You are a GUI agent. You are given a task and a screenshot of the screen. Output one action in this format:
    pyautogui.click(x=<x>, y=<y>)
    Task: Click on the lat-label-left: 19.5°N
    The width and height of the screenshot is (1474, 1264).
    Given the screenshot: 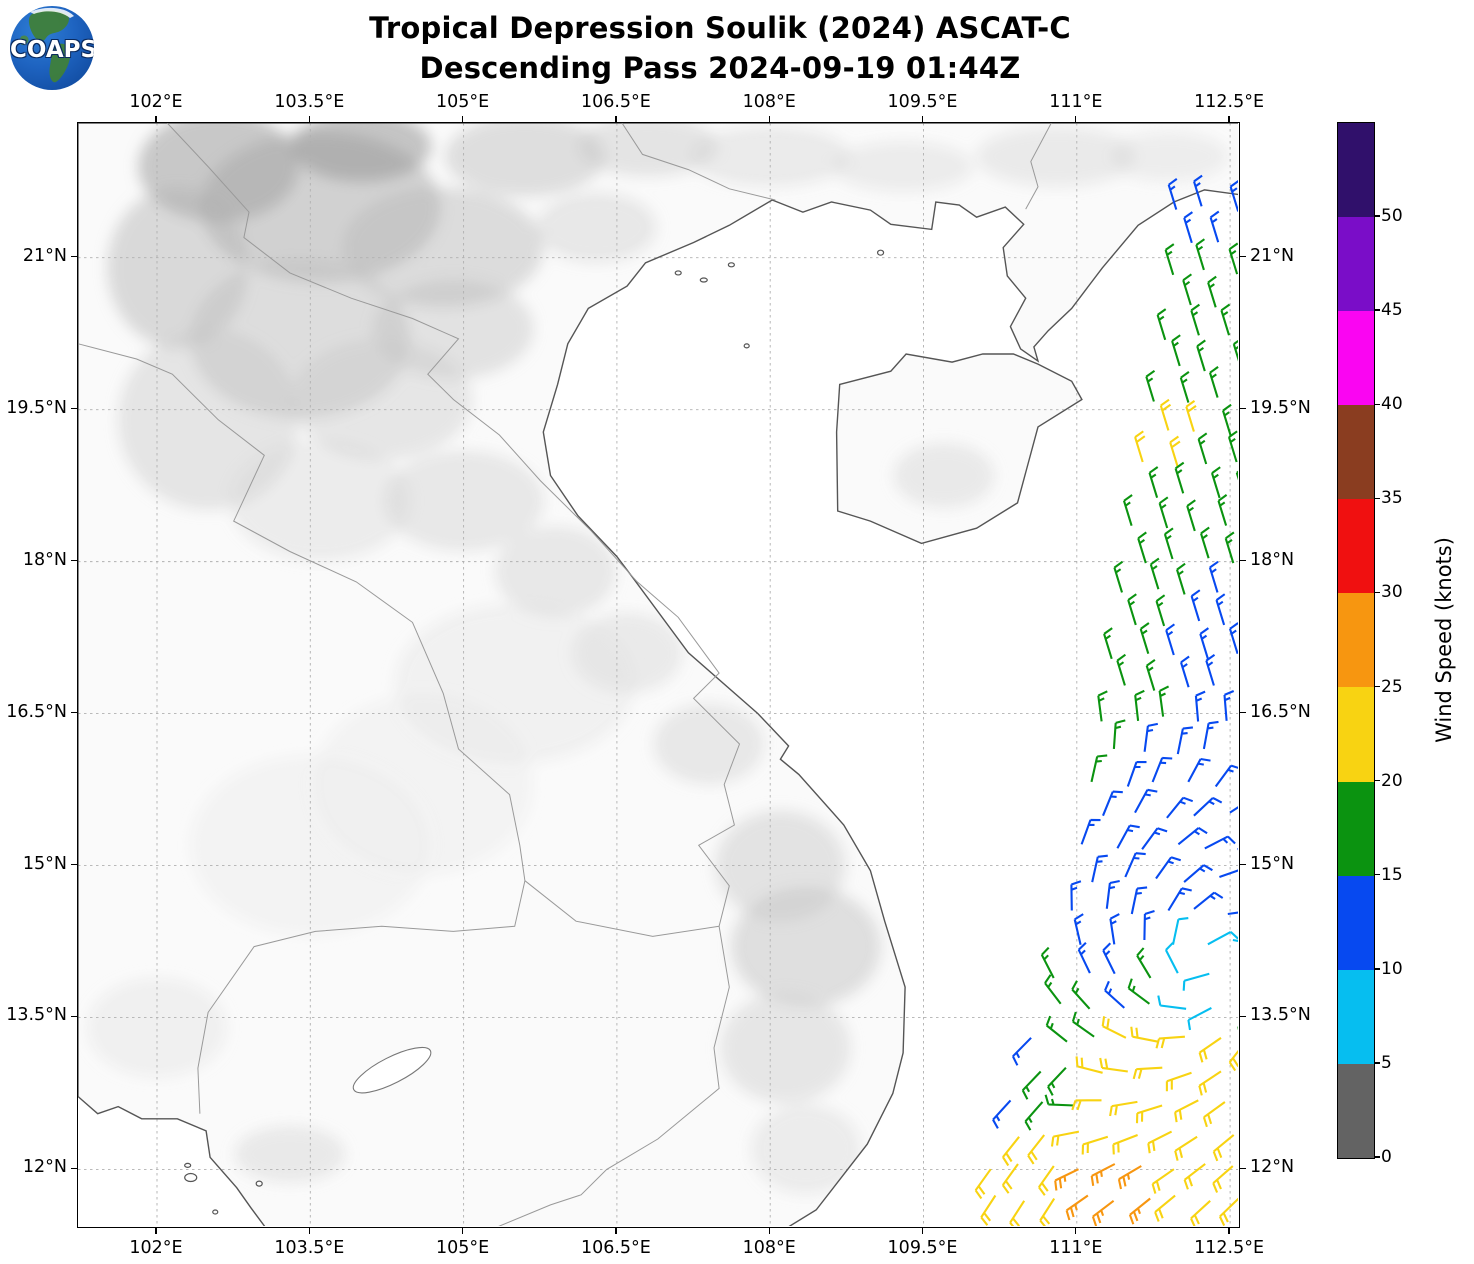 What is the action you would take?
    pyautogui.click(x=36, y=407)
    